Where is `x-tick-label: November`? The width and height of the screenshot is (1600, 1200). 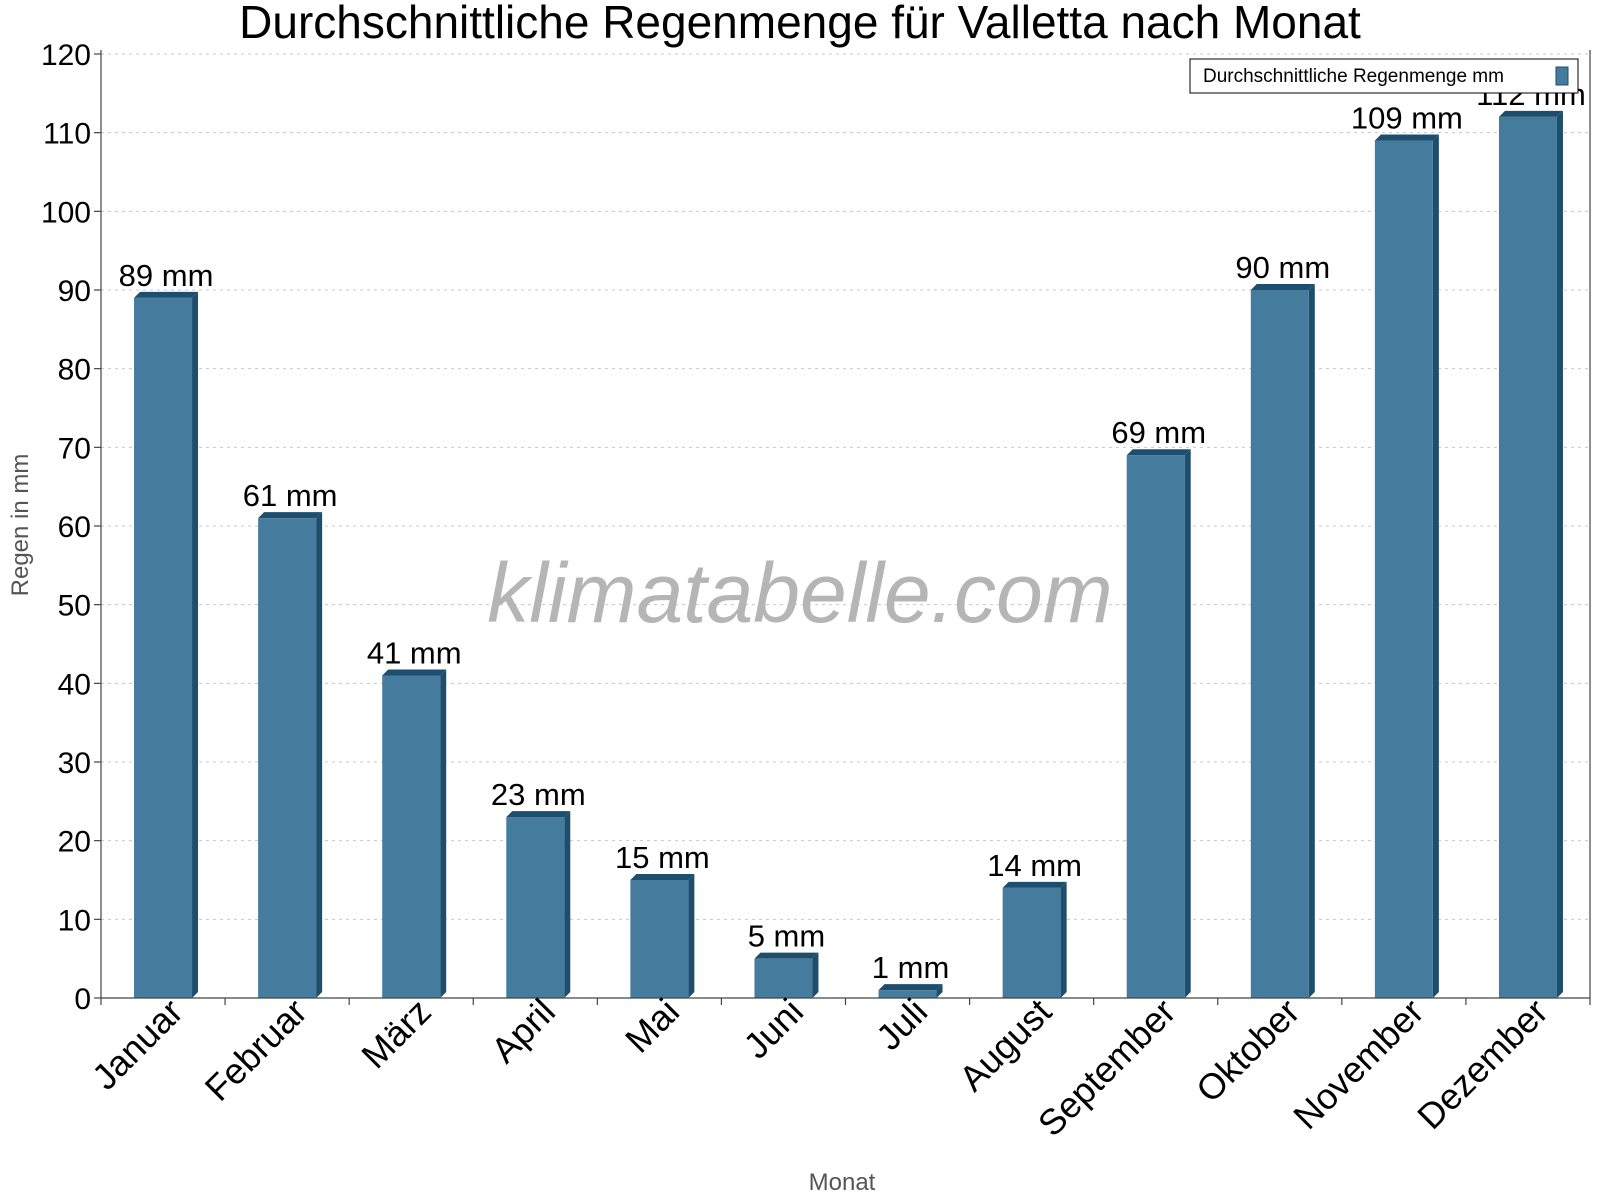
x-tick-label: November is located at coordinates (1358, 1064).